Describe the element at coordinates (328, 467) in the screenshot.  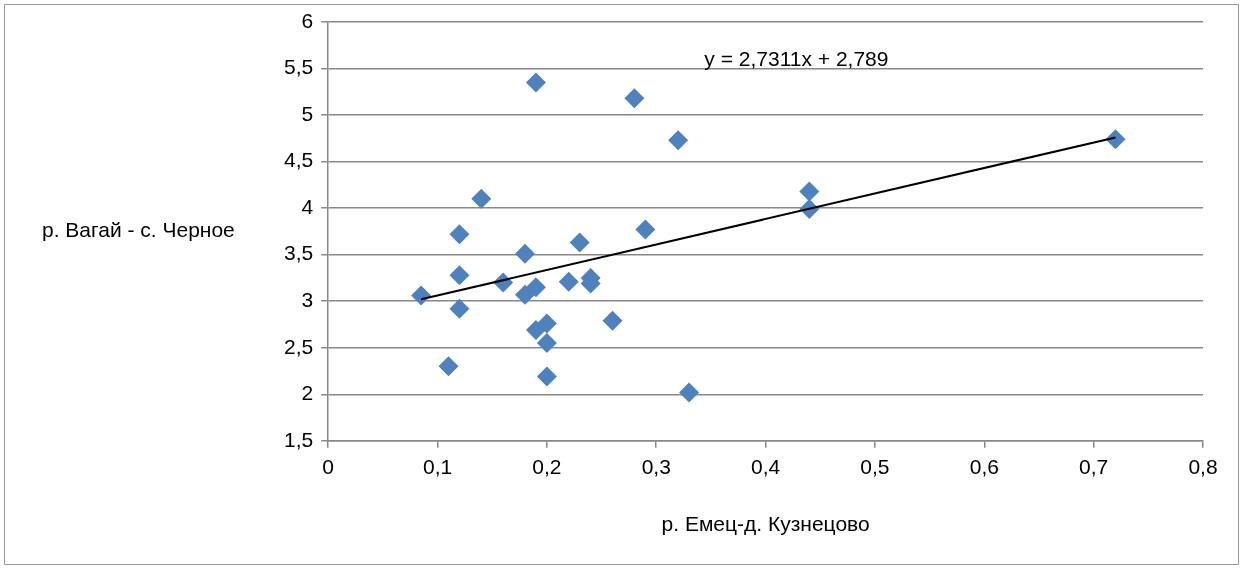
I see `x-tick-label: 0` at that location.